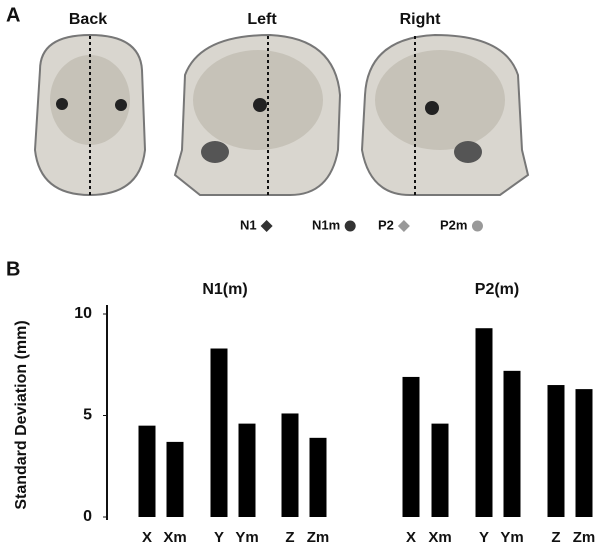 The width and height of the screenshot is (600, 558). What do you see at coordinates (421, 19) in the screenshot?
I see `view-label: Right` at bounding box center [421, 19].